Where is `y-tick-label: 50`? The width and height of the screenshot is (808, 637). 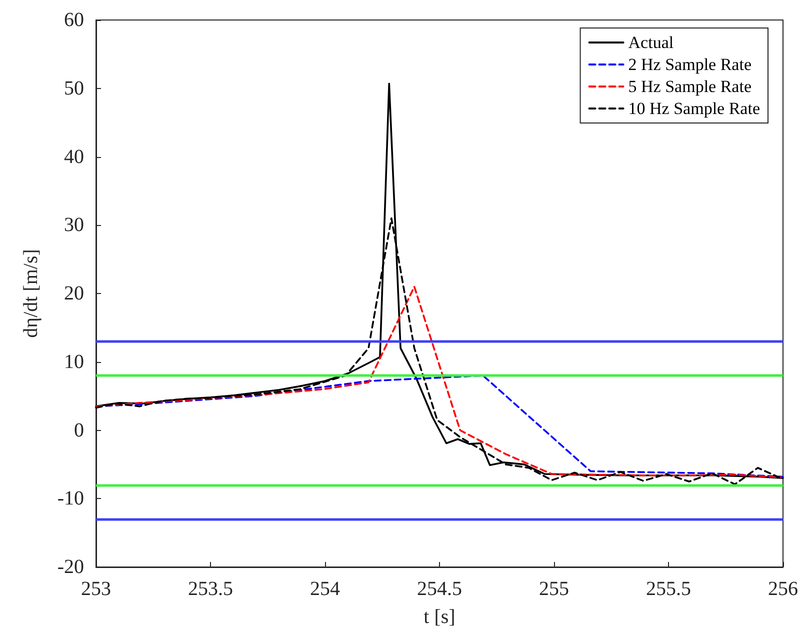 y-tick-label: 50 is located at coordinates (74, 88).